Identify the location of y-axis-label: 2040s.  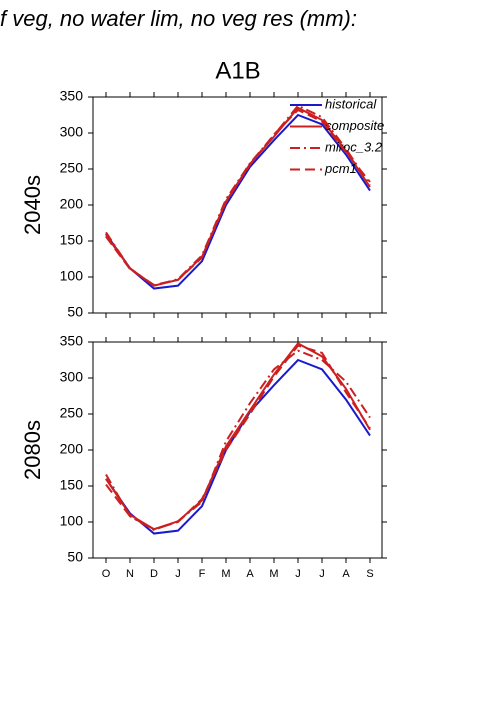
(32, 205).